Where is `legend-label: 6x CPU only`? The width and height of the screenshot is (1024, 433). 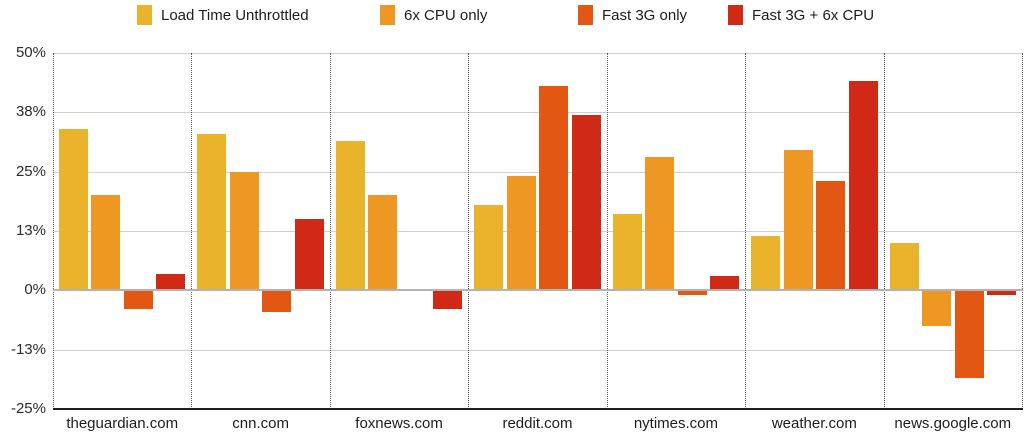
legend-label: 6x CPU only is located at coordinates (446, 15).